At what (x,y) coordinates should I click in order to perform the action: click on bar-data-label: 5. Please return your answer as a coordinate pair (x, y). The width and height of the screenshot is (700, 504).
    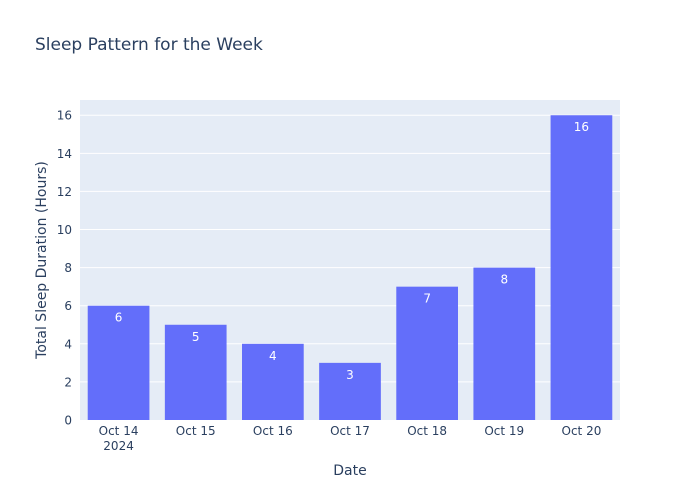
    Looking at the image, I should click on (196, 337).